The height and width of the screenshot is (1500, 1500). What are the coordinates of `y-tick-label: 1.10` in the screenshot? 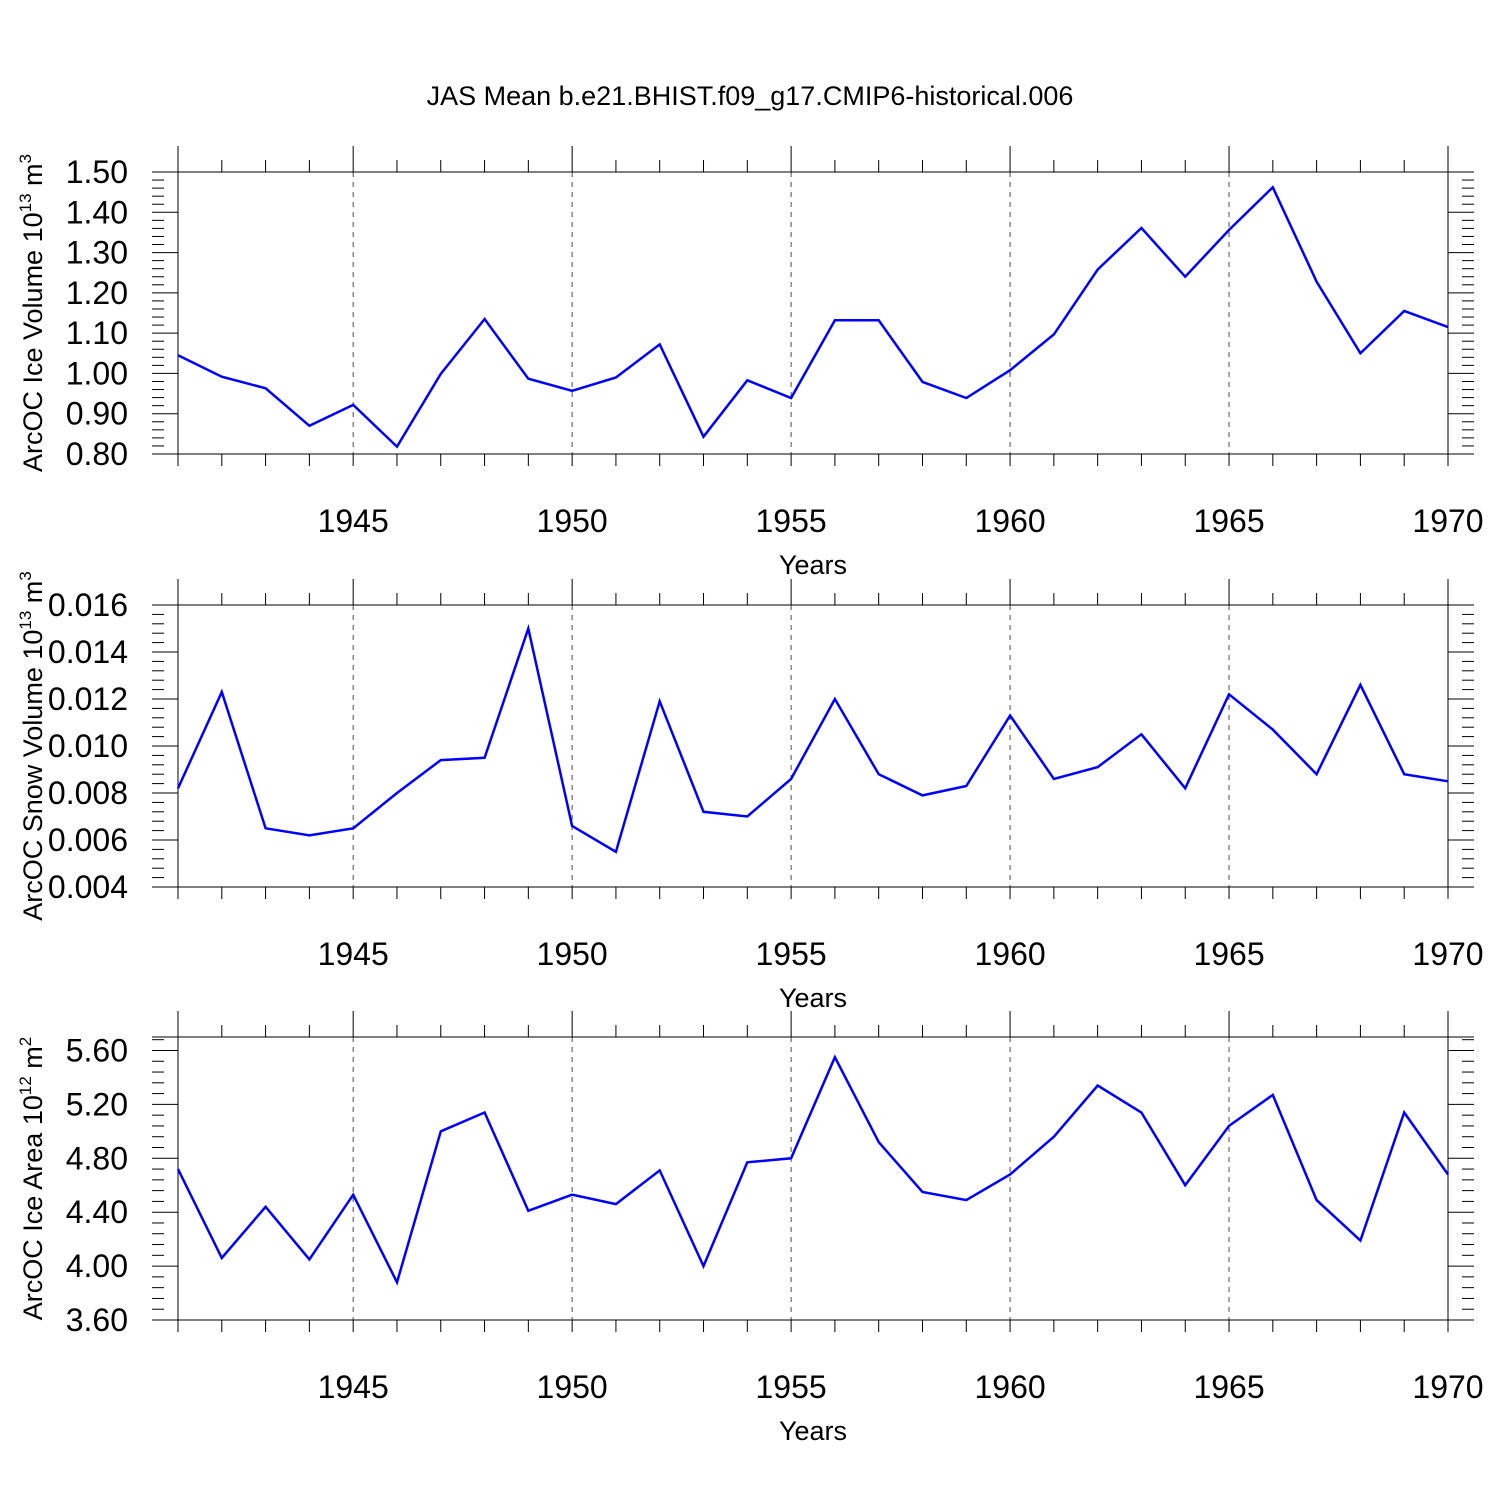 It's located at (97, 333).